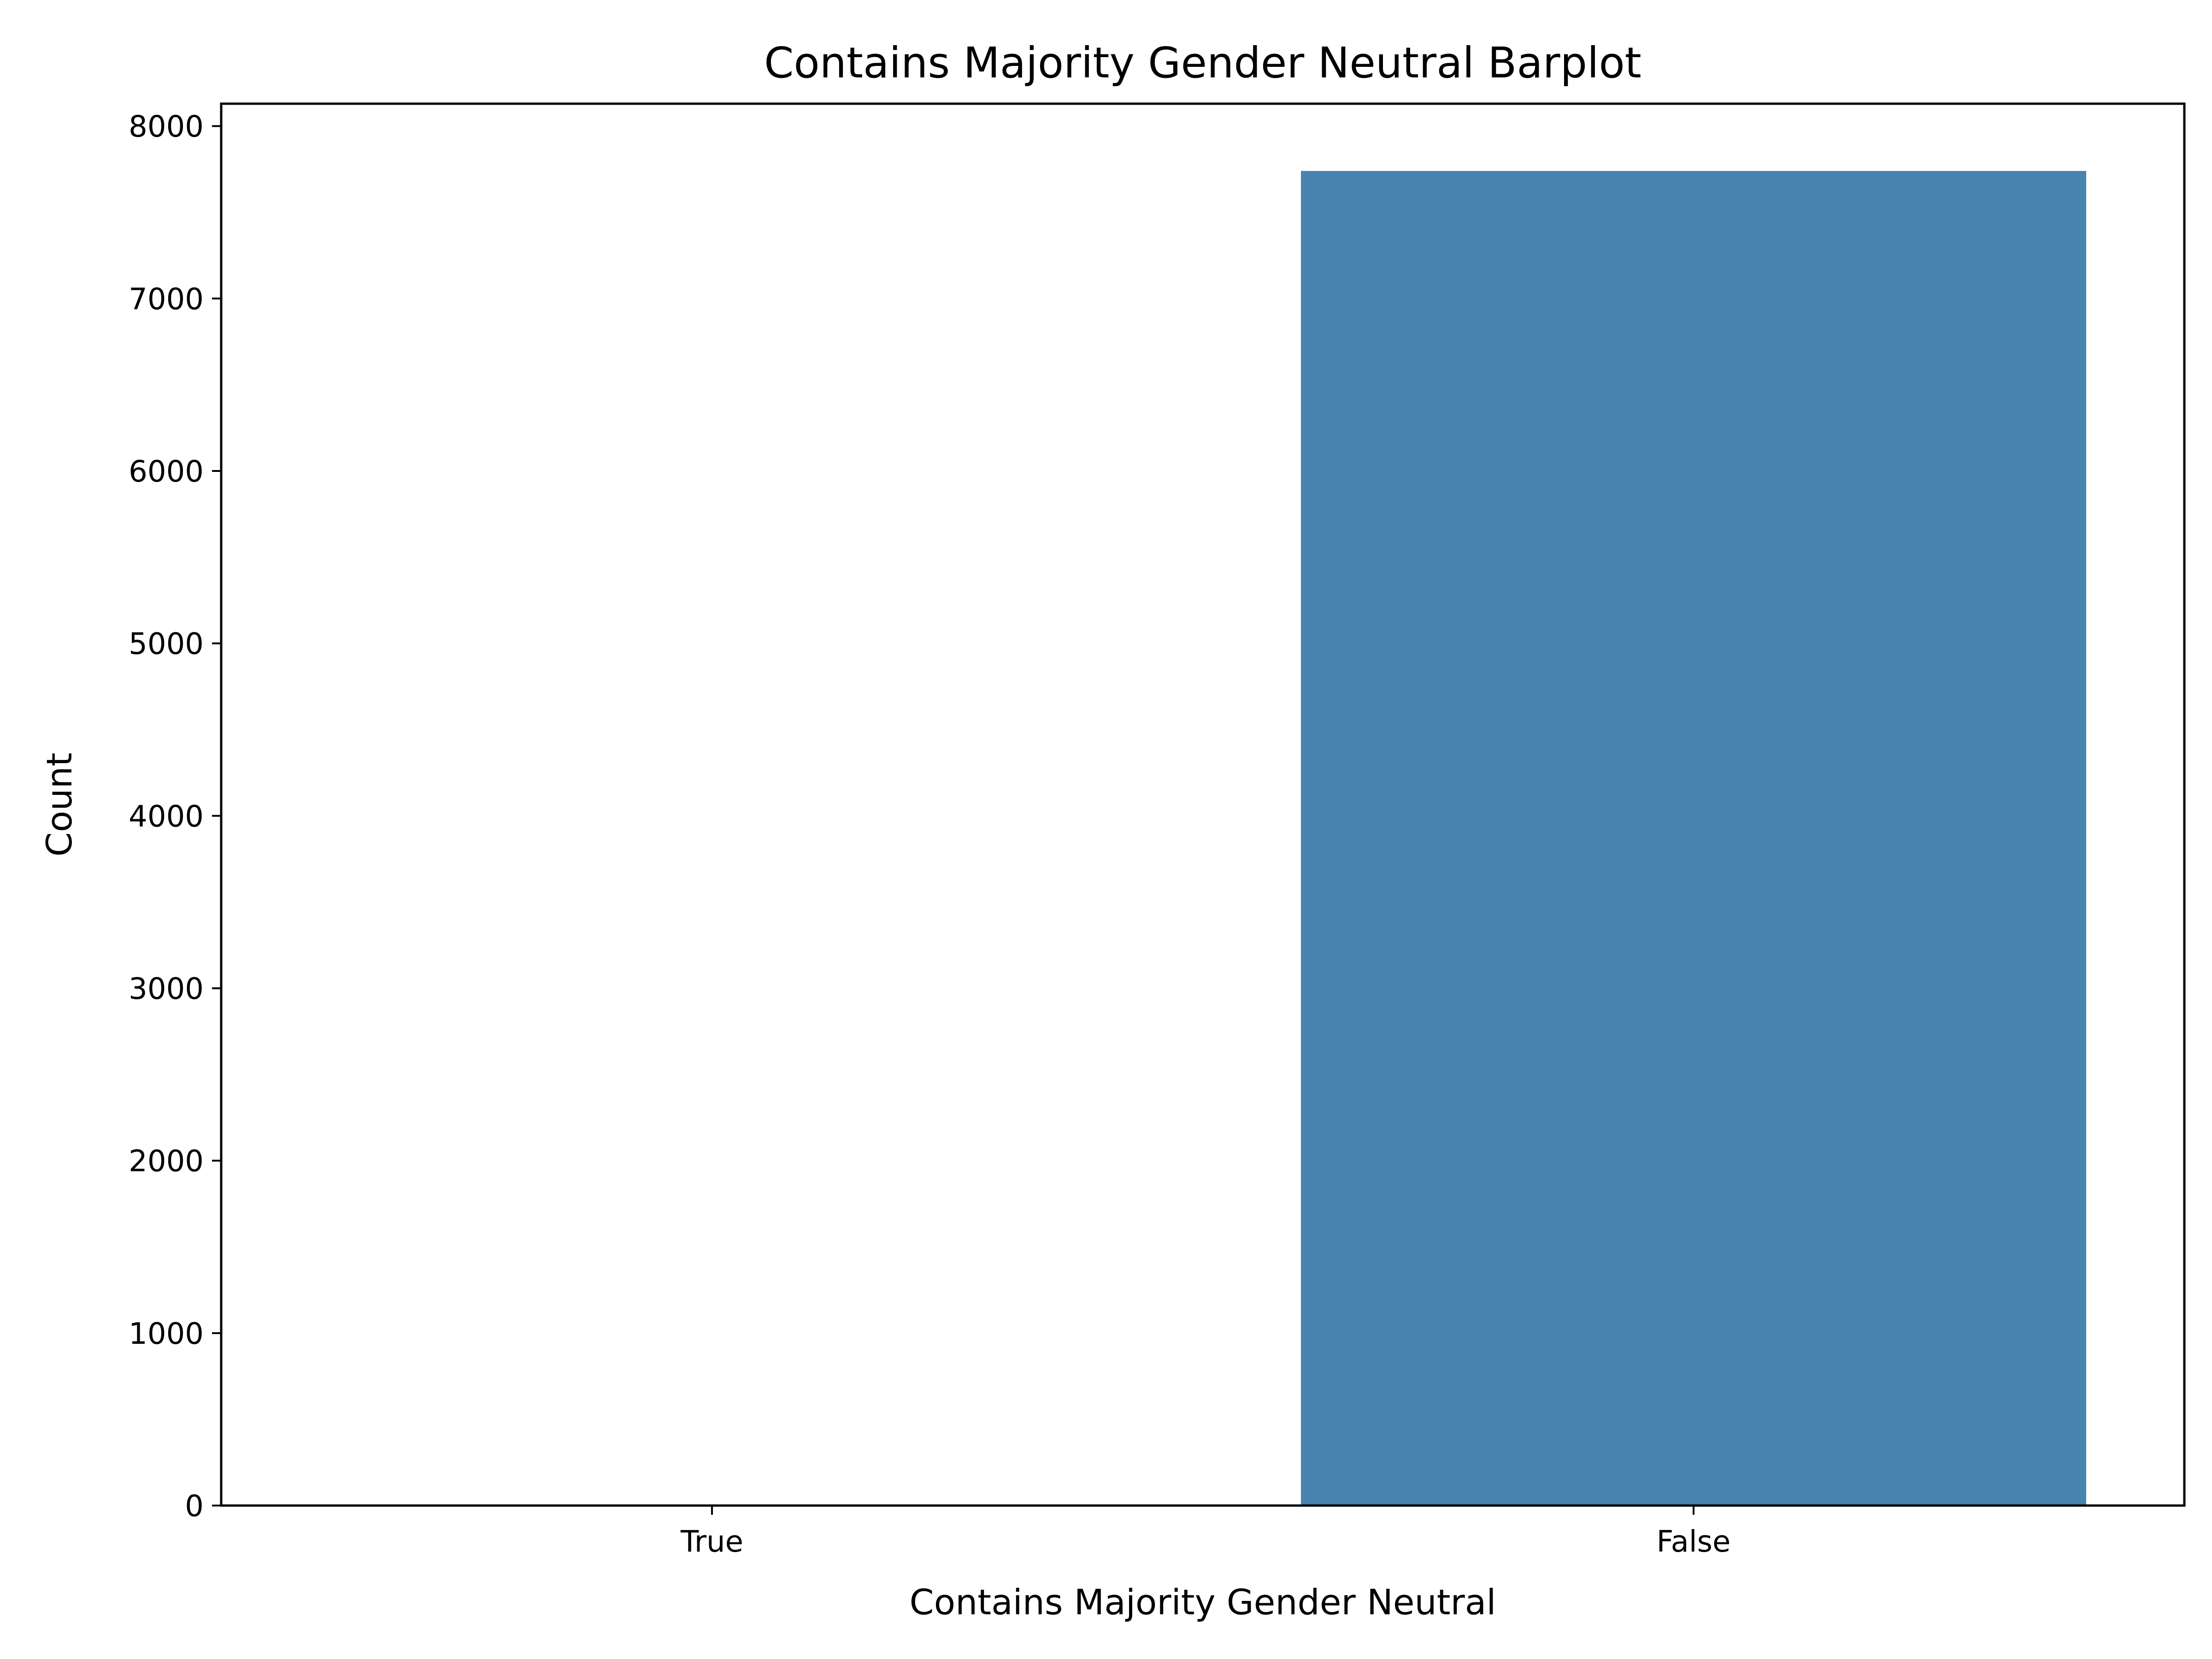 Image resolution: width=2212 pixels, height=1659 pixels. What do you see at coordinates (166, 989) in the screenshot?
I see `y-tick-label-3000: 3000` at bounding box center [166, 989].